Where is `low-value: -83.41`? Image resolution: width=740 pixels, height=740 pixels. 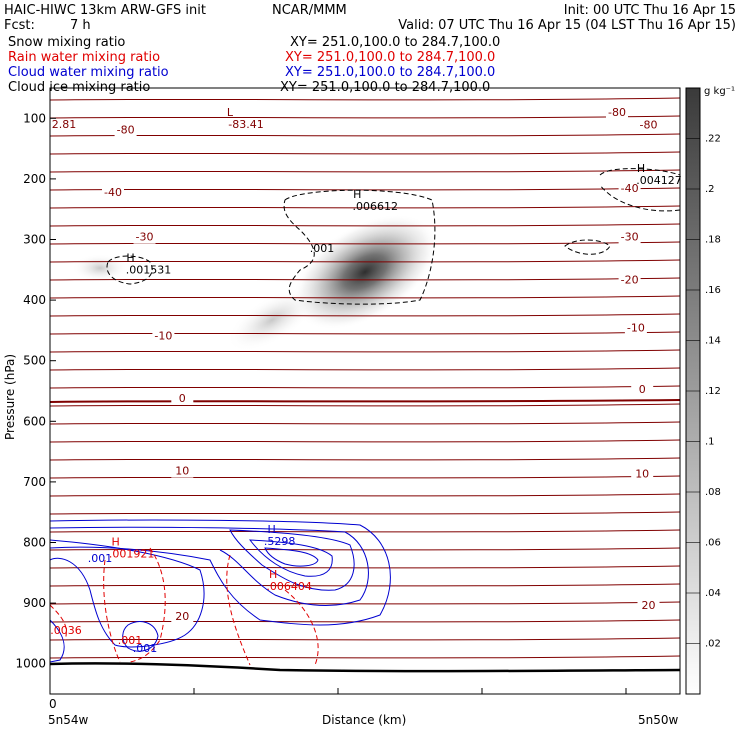
low-value: -83.41 is located at coordinates (245, 124).